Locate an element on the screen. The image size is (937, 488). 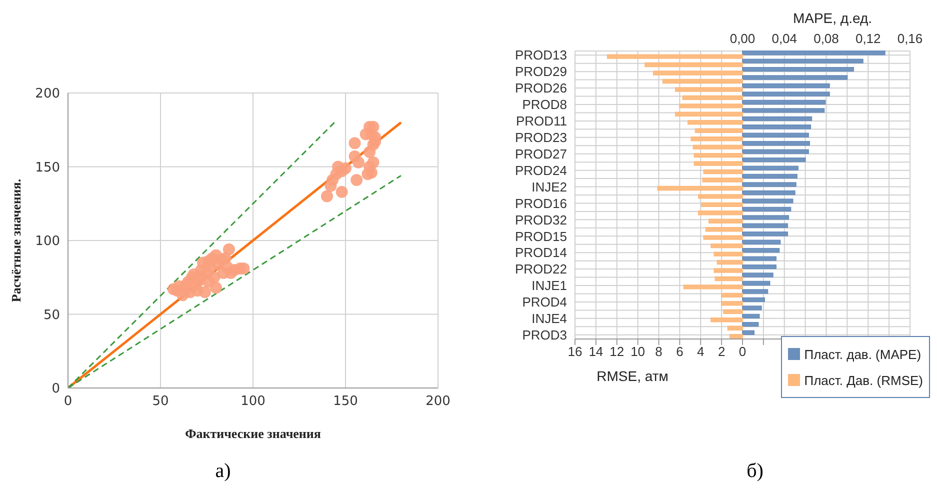
x2-tick-label: 0,08 is located at coordinates (826, 38).